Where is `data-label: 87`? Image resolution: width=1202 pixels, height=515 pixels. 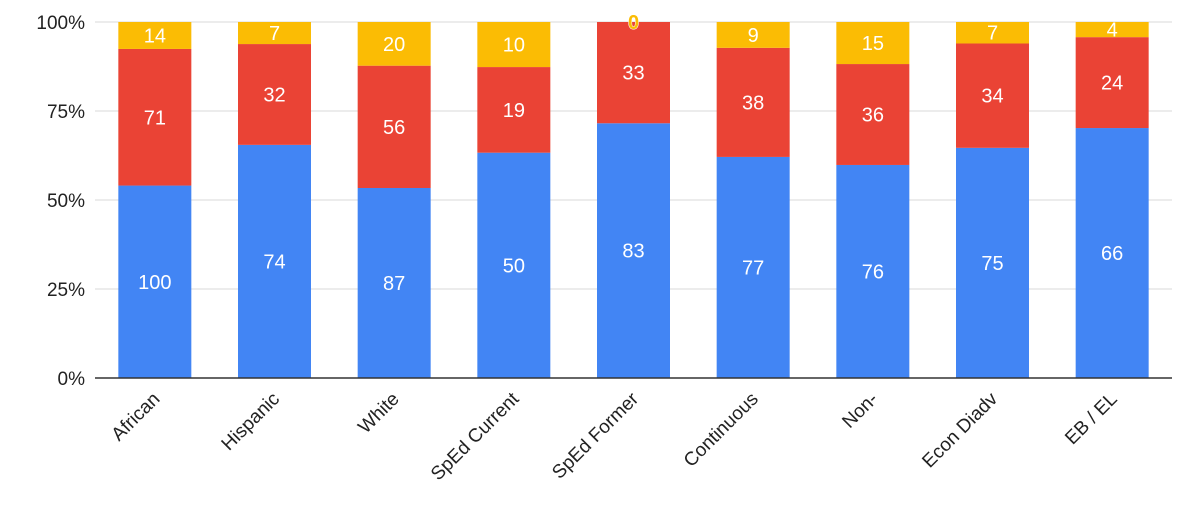
data-label: 87 is located at coordinates (394, 284).